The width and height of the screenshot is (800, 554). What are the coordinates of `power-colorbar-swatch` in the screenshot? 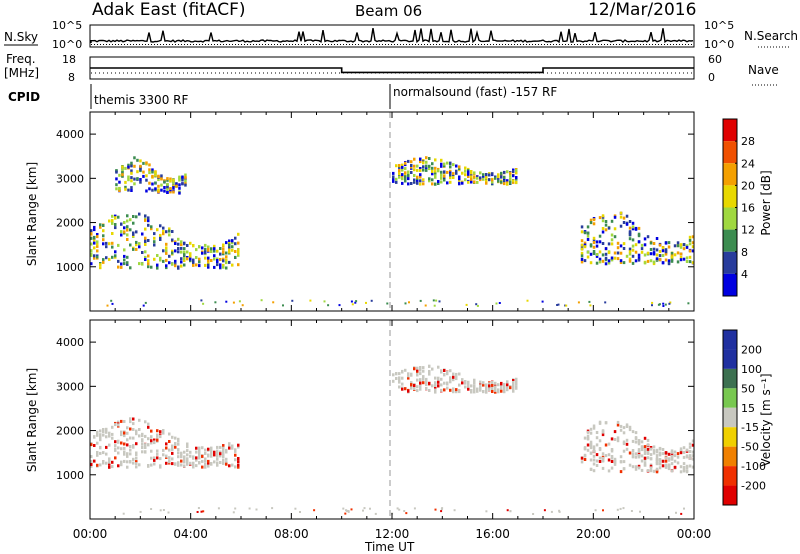 It's located at (730, 152).